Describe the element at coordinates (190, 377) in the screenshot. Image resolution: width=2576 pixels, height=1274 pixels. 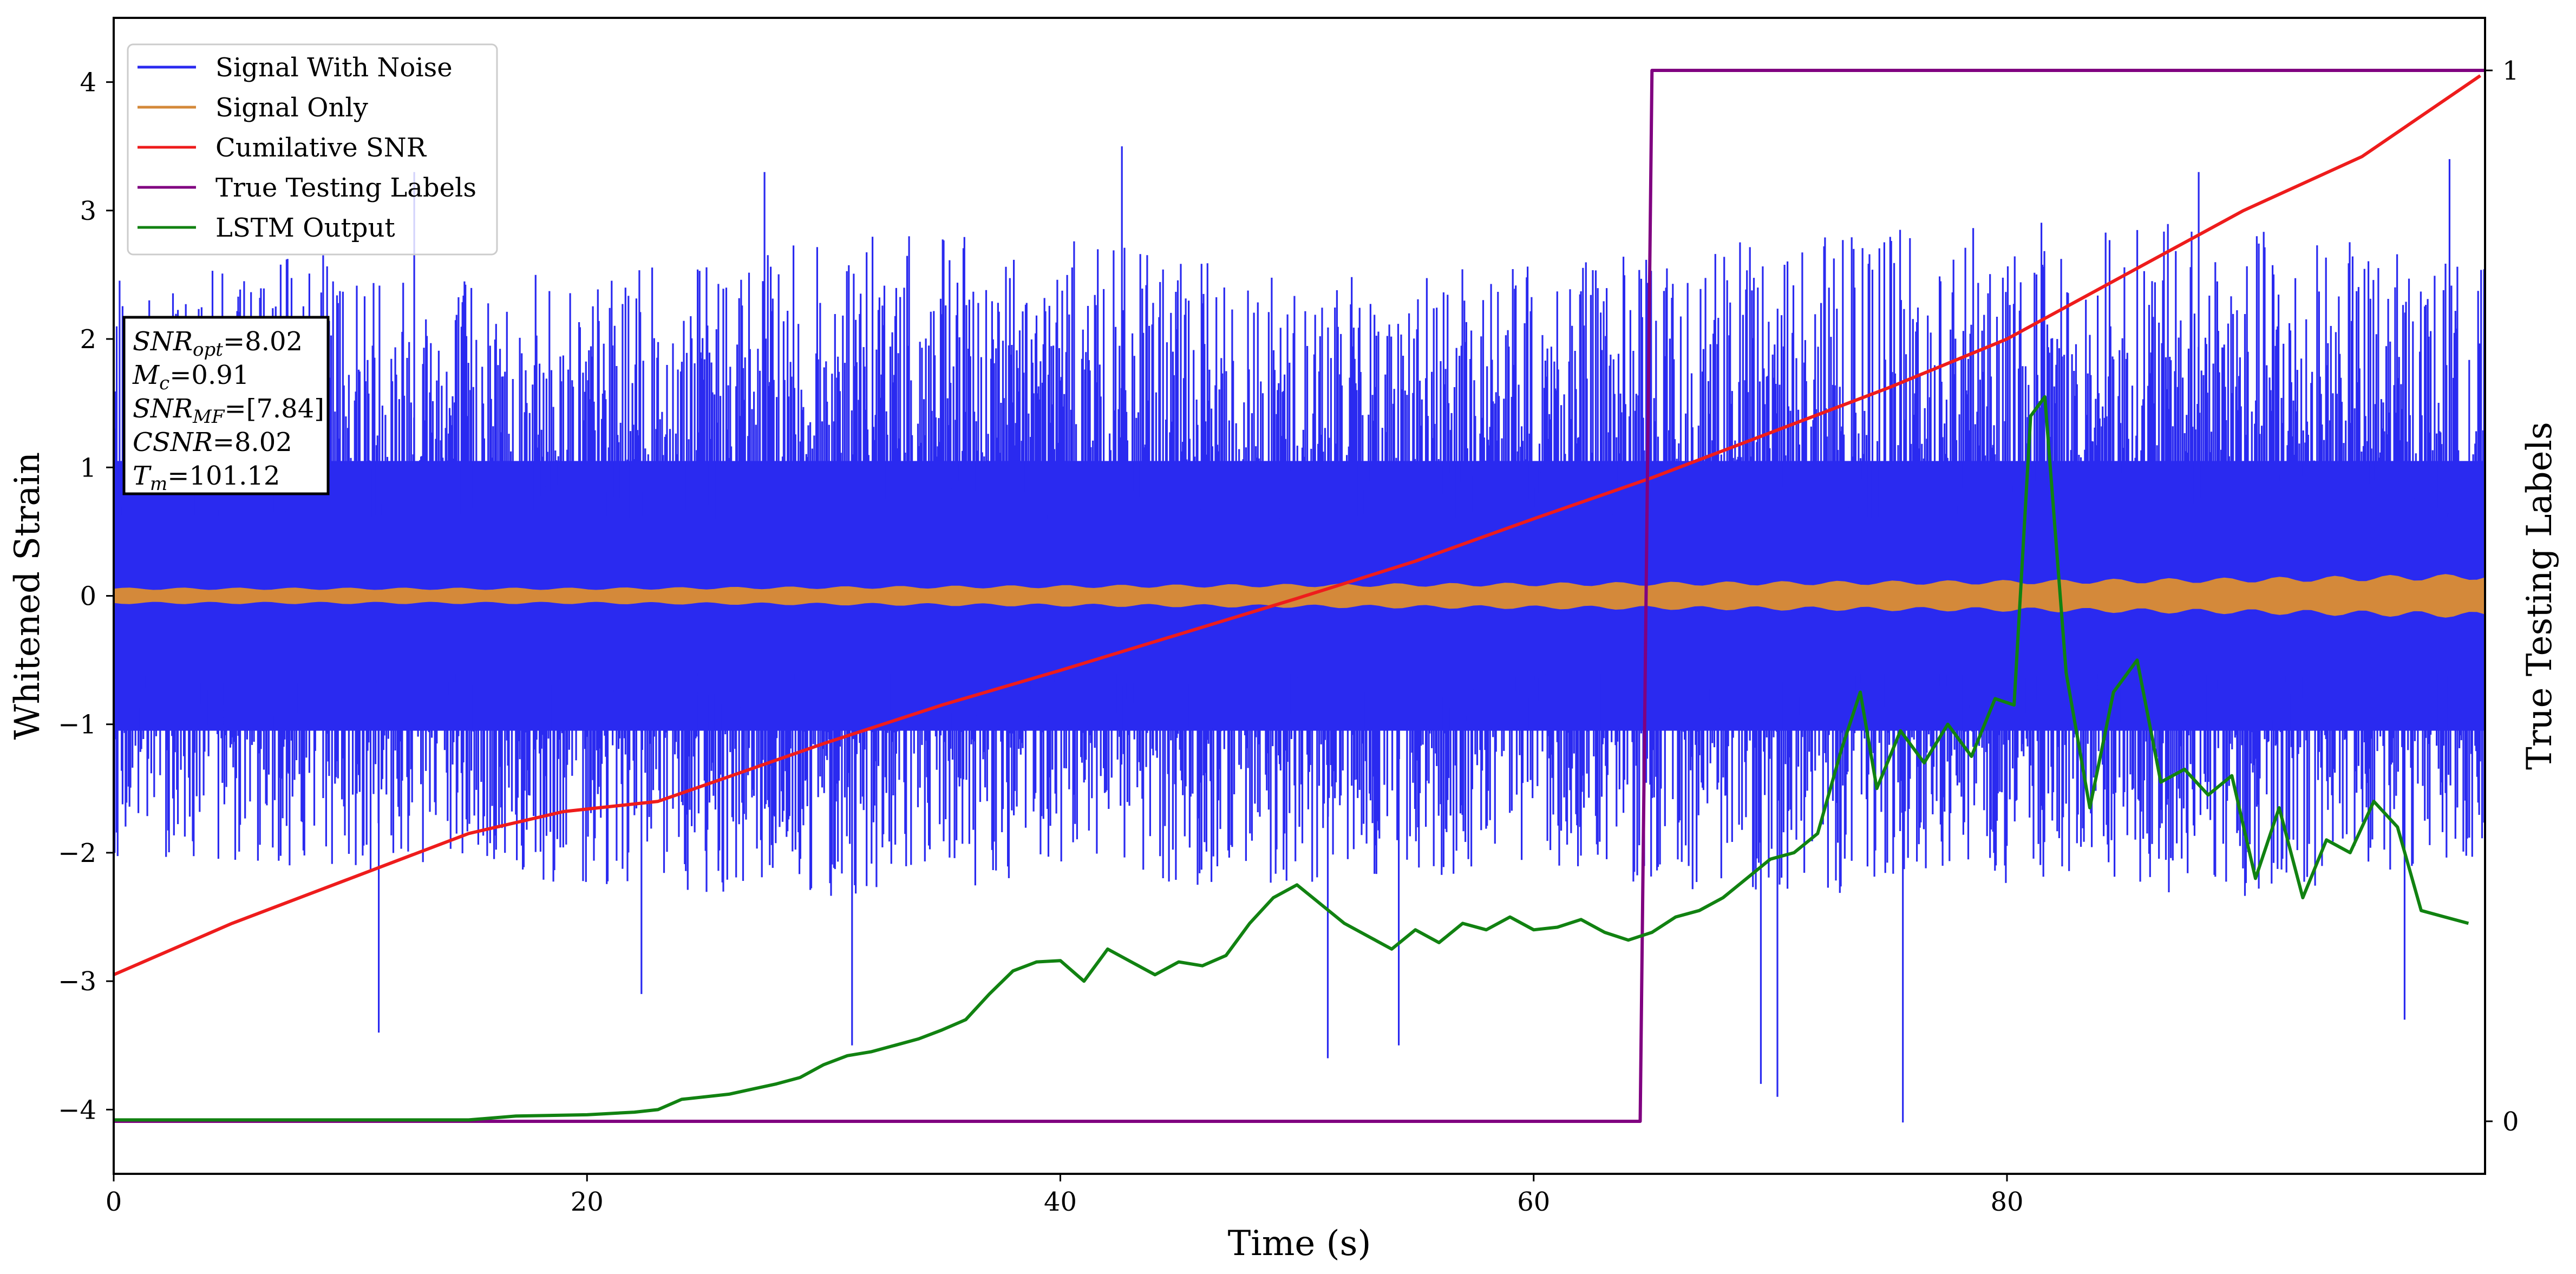
I see `annotation-line: Mc=0.91` at that location.